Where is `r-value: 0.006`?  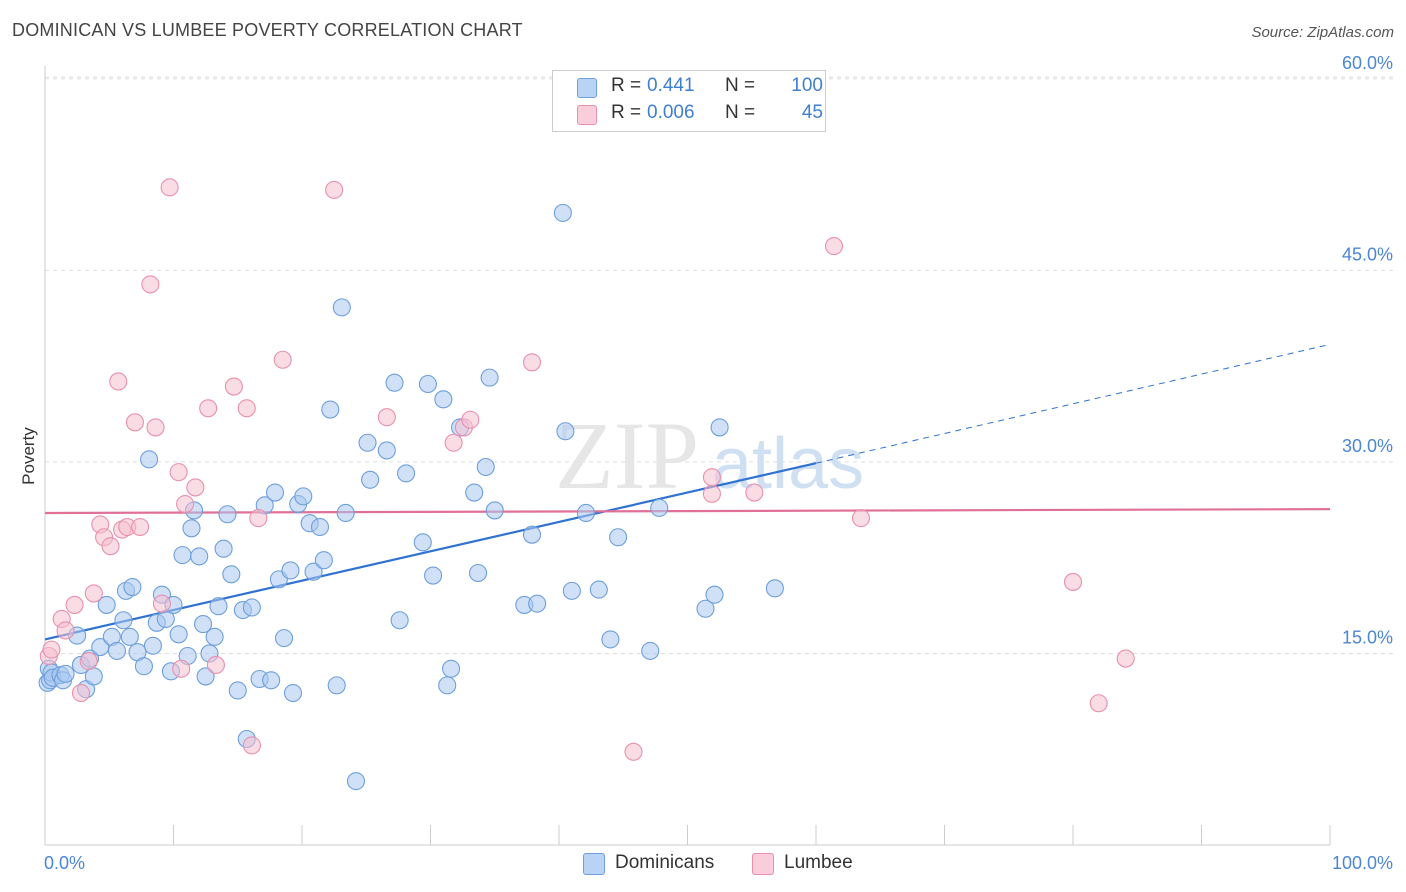
r-value: 0.006 is located at coordinates (671, 112).